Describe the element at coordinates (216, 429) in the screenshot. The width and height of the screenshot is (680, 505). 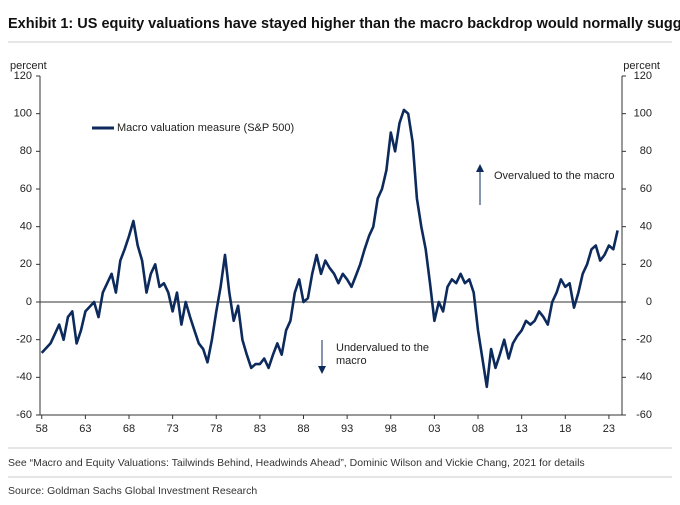
I see `x-tick-label: 78` at that location.